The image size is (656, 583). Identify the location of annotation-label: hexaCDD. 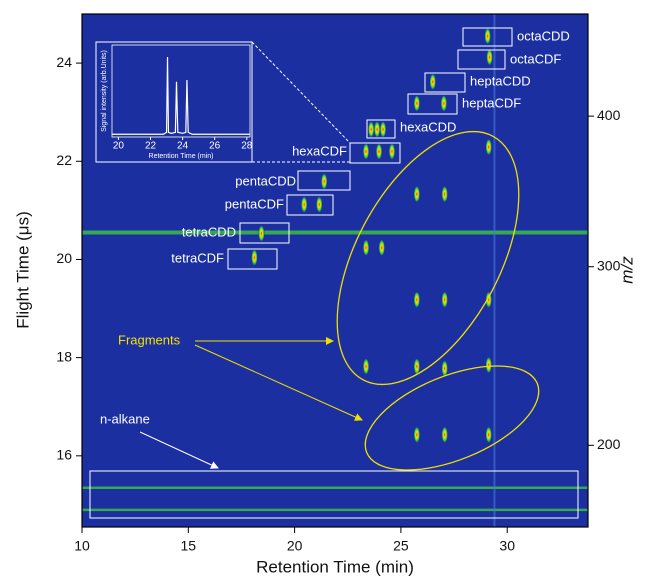
(428, 126).